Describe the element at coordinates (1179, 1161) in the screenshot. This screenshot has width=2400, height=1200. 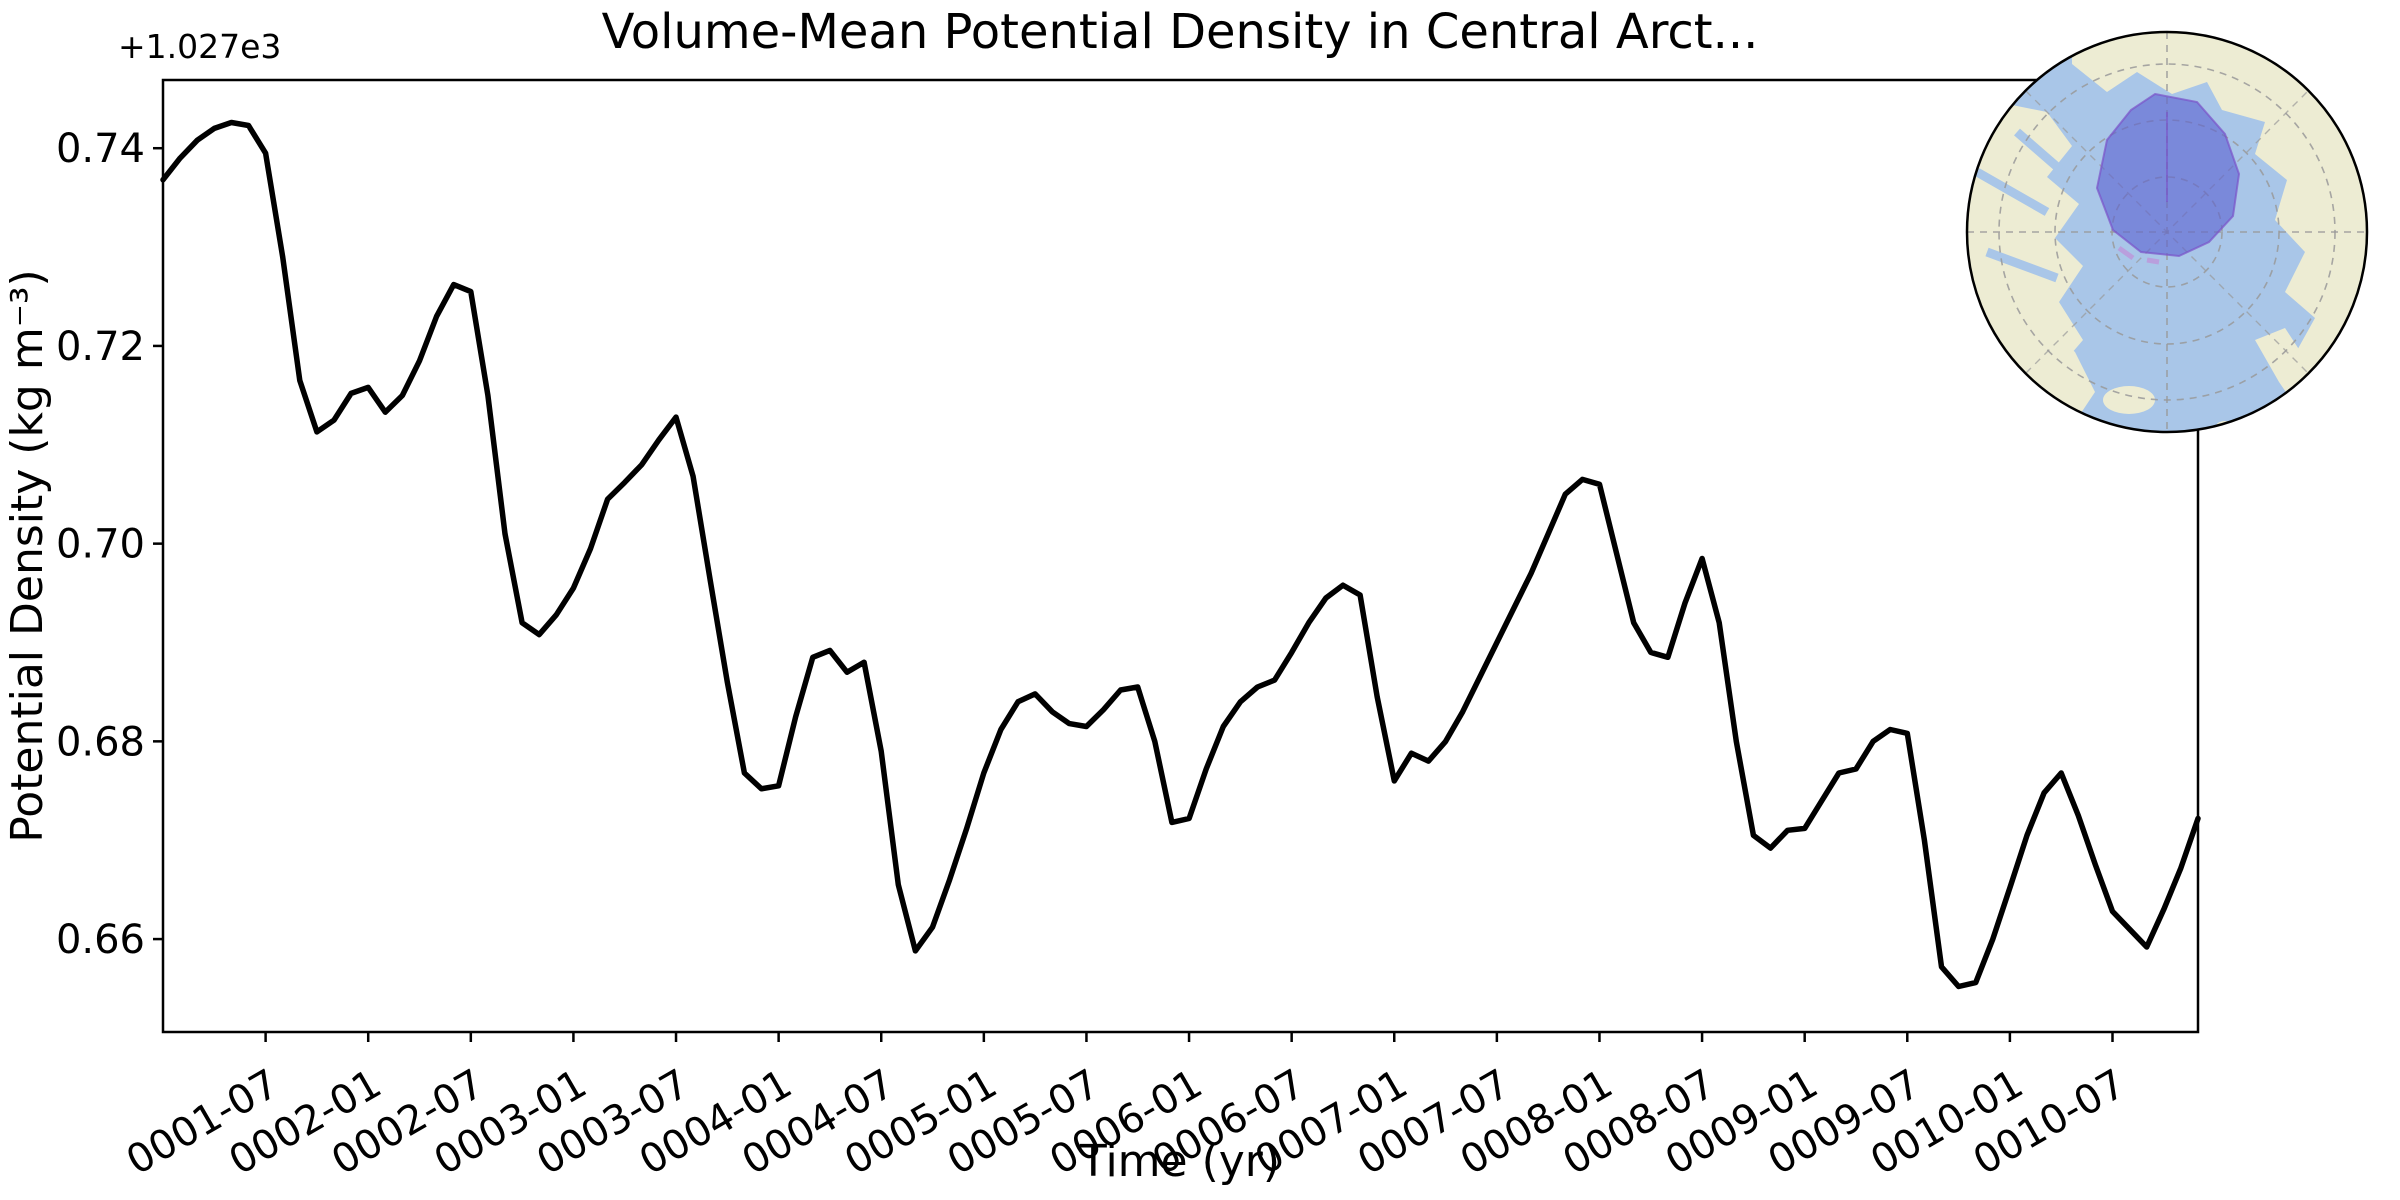
I see `x-axis-label: Time (yr)` at that location.